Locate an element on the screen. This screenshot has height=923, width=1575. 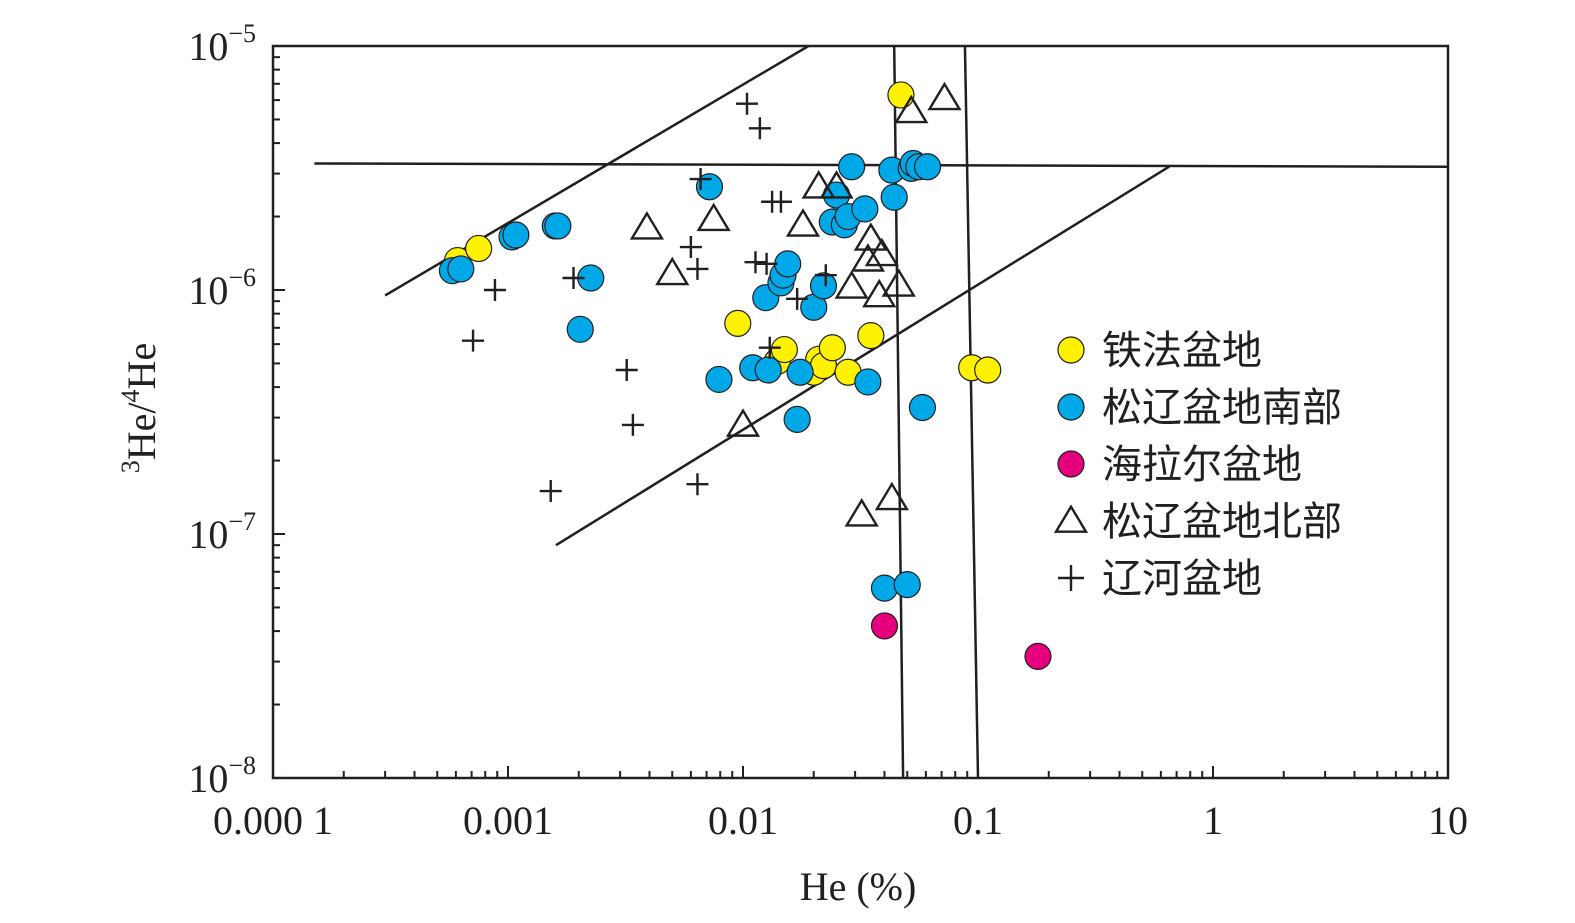
x-tick-label: 1 is located at coordinates (1213, 820).